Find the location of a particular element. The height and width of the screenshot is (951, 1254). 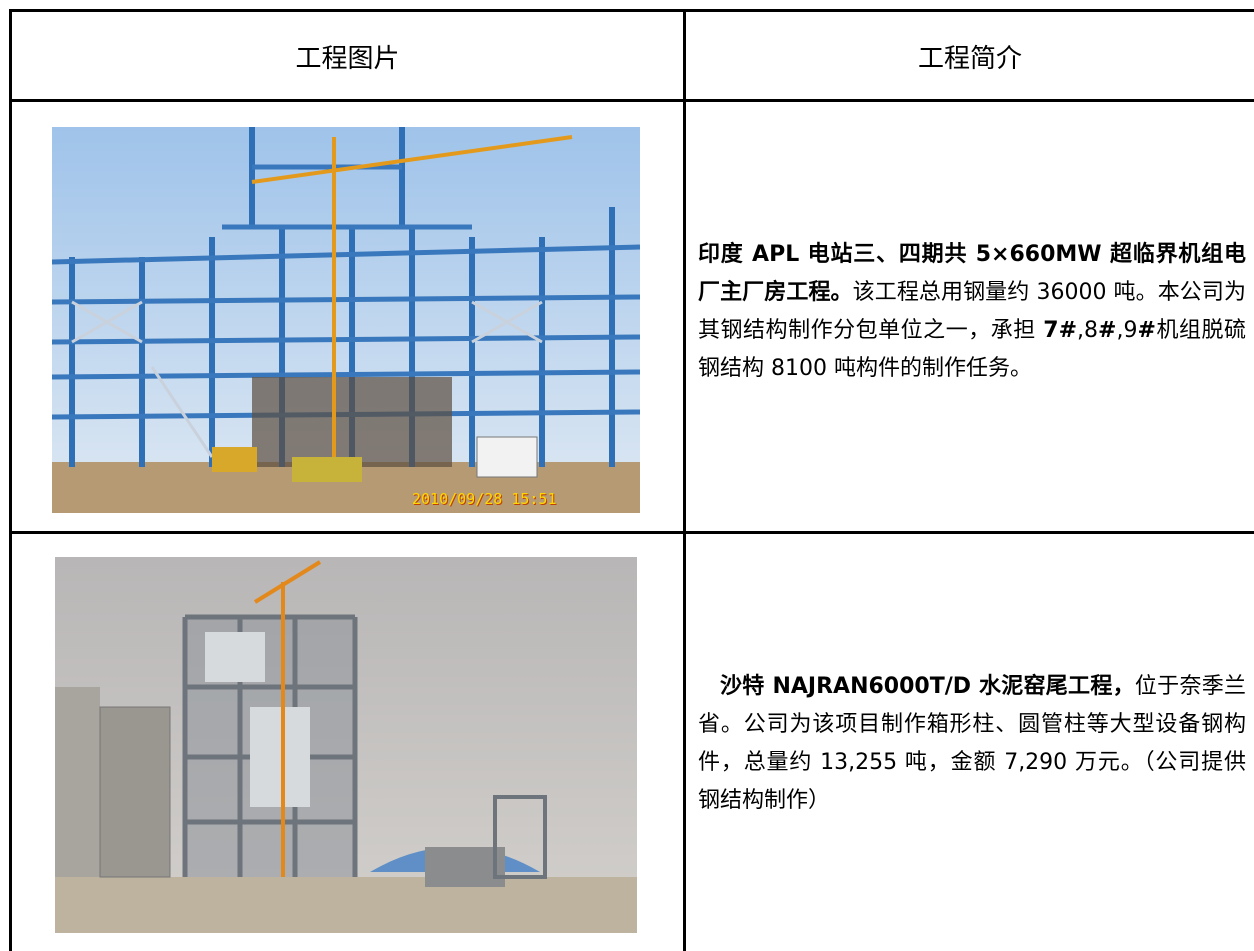

description-text: ,8 is located at coordinates (1088, 330).